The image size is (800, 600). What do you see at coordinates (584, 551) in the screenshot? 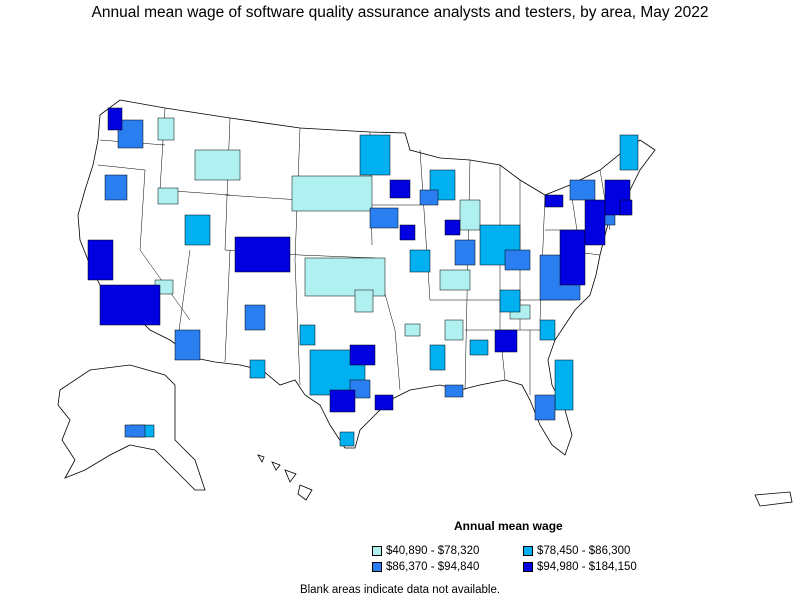
I see `legend-label: $78,450 - $86,300` at bounding box center [584, 551].